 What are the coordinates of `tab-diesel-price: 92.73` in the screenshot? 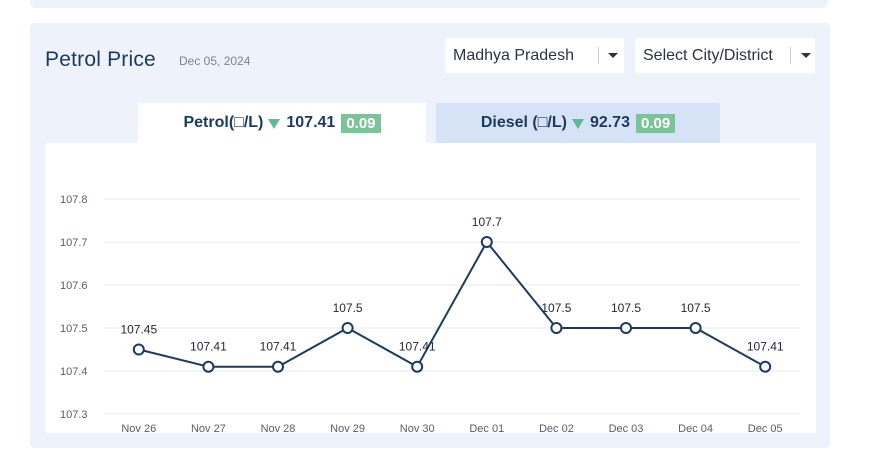 It's located at (609, 122).